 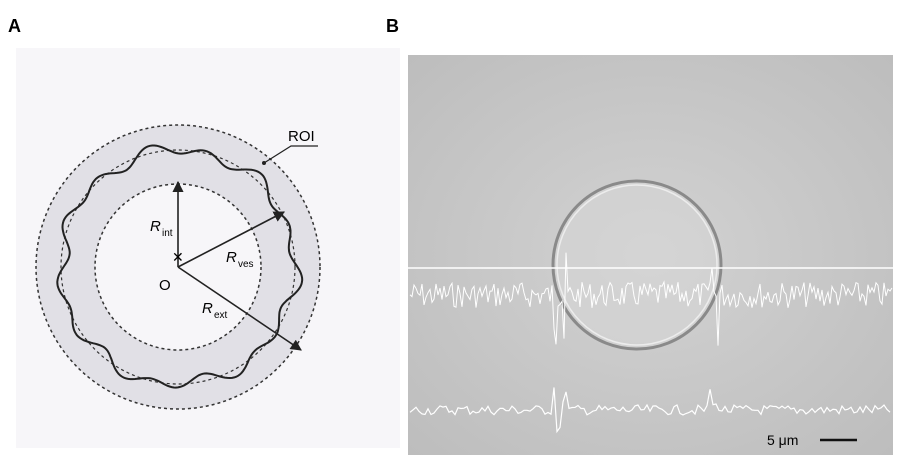 What do you see at coordinates (239, 308) in the screenshot?
I see `arrow-r-ext` at bounding box center [239, 308].